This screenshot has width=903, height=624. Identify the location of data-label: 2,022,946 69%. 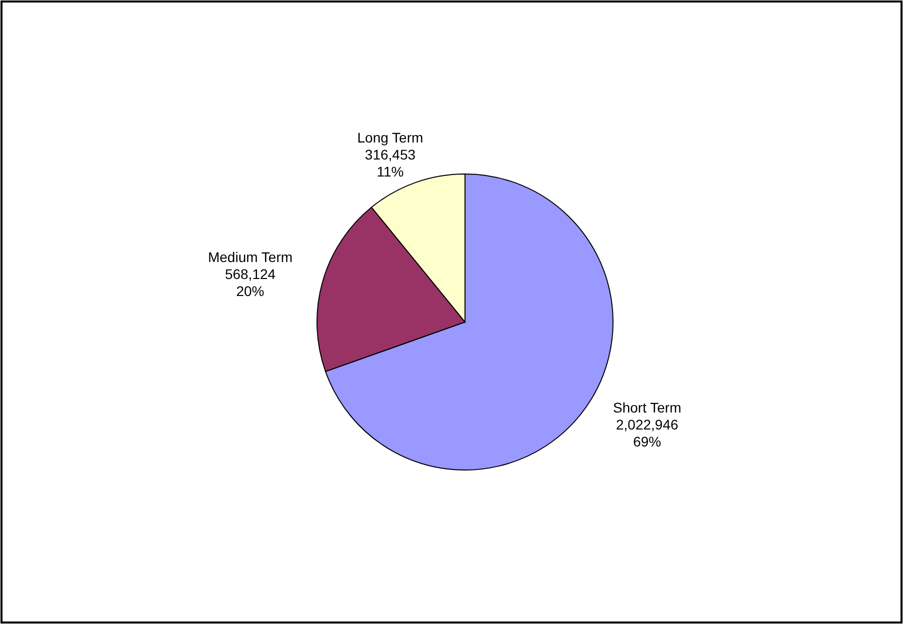
(647, 433).